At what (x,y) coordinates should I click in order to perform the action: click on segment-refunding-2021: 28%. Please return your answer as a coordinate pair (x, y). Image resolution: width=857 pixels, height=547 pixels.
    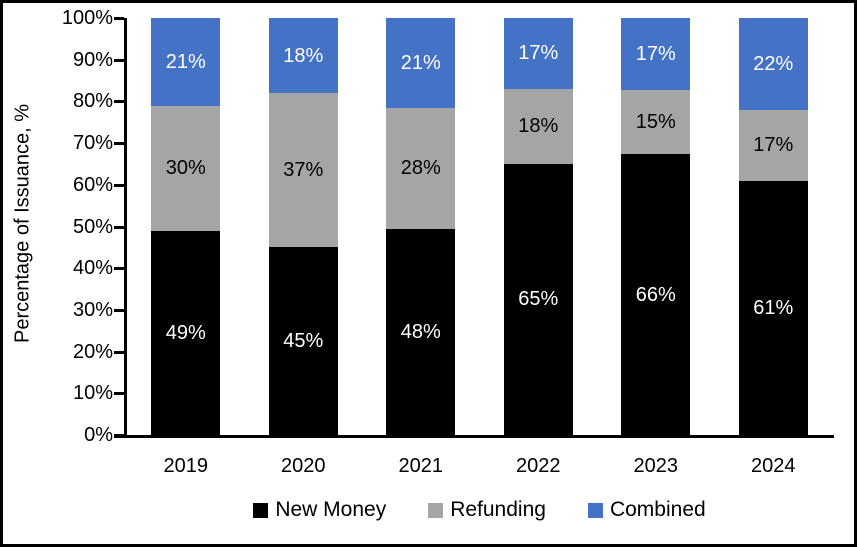
    Looking at the image, I should click on (421, 168).